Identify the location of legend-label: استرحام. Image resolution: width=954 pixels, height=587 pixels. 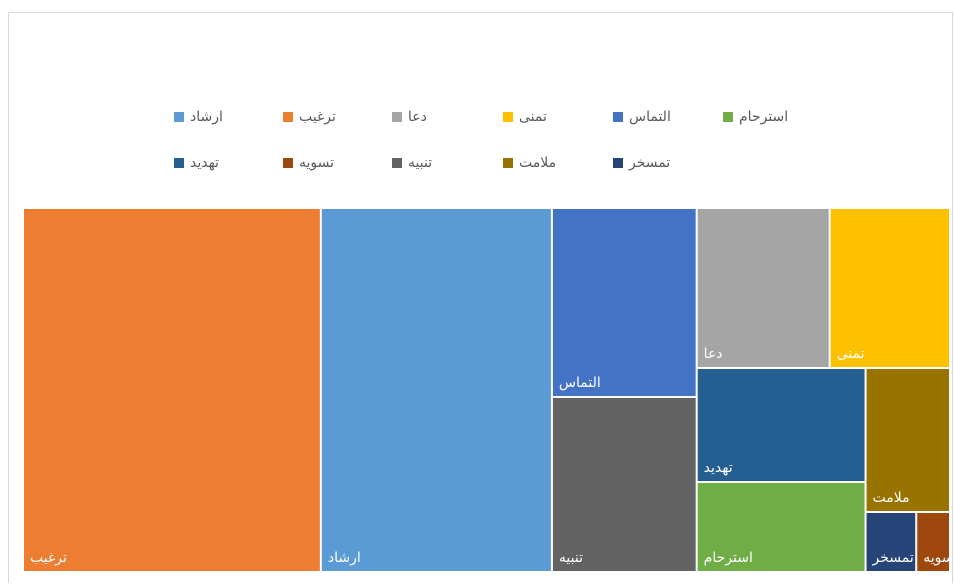
(763, 117).